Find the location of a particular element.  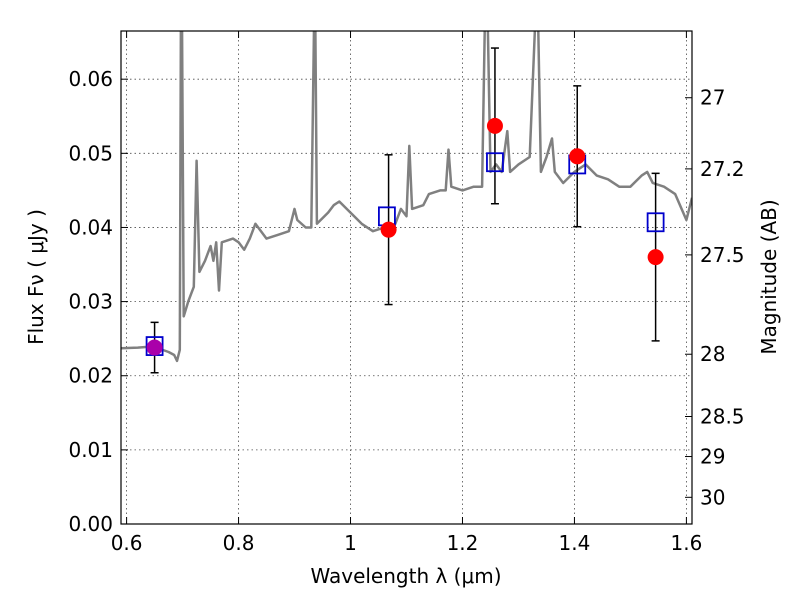

y-tick-label: 0.02 is located at coordinates (90, 376).